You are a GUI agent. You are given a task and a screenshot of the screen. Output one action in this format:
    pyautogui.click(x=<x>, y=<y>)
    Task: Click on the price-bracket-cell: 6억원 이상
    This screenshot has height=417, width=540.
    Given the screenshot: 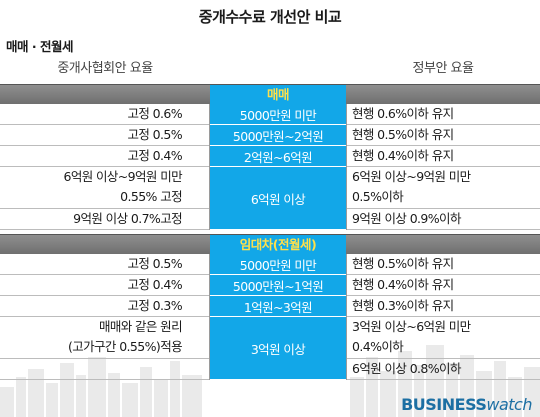 What is the action you would take?
    pyautogui.click(x=278, y=198)
    